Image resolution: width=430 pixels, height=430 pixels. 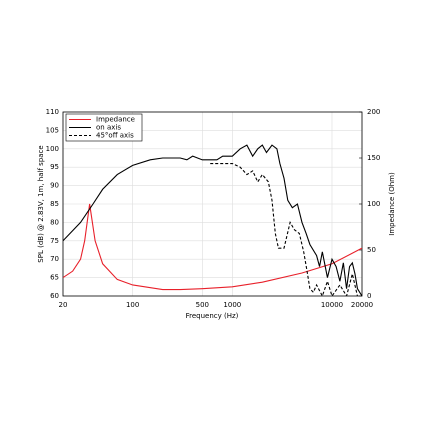 I want to click on y-tick-label: 85, so click(x=54, y=204).